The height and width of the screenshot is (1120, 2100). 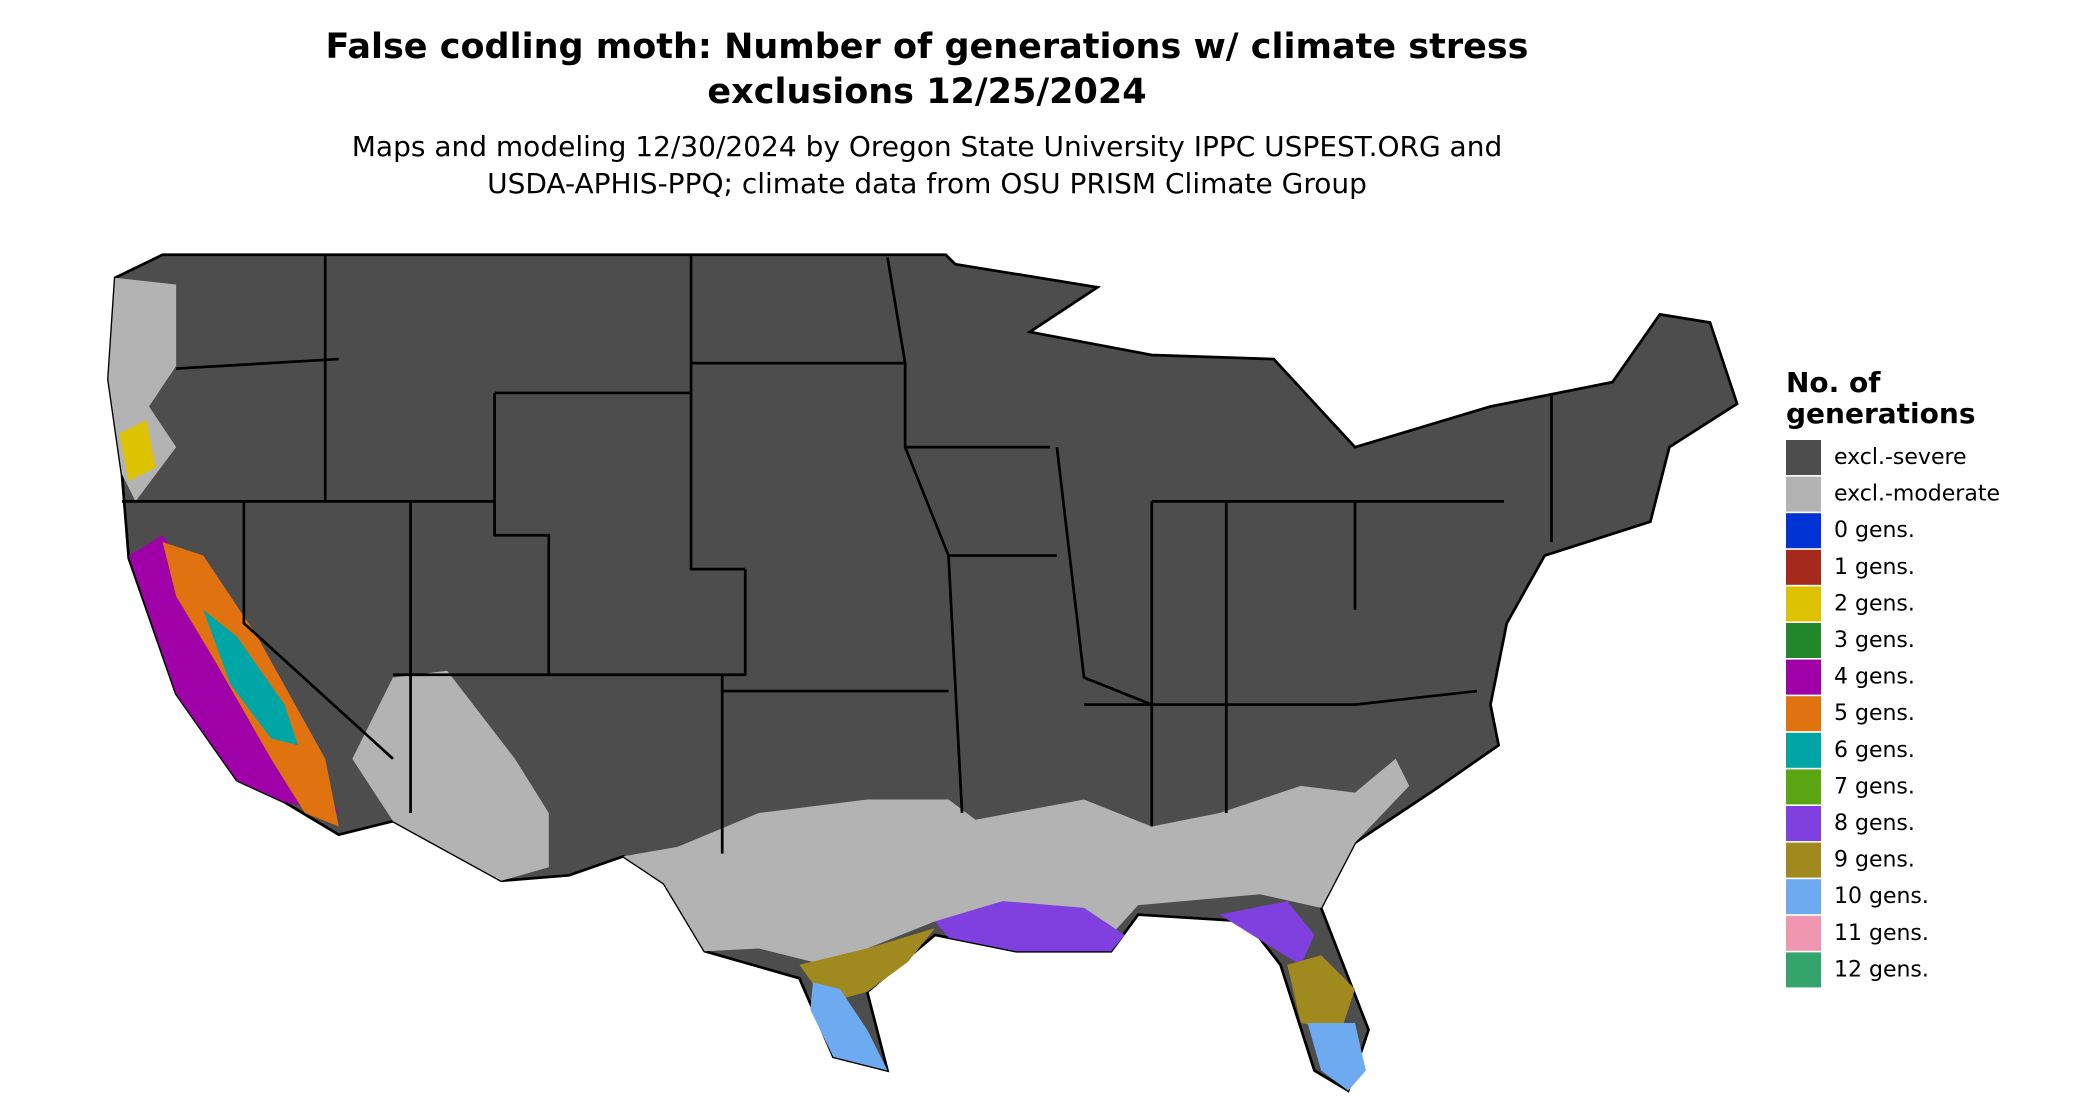 I want to click on legend-label: 7 gens., so click(x=1874, y=786).